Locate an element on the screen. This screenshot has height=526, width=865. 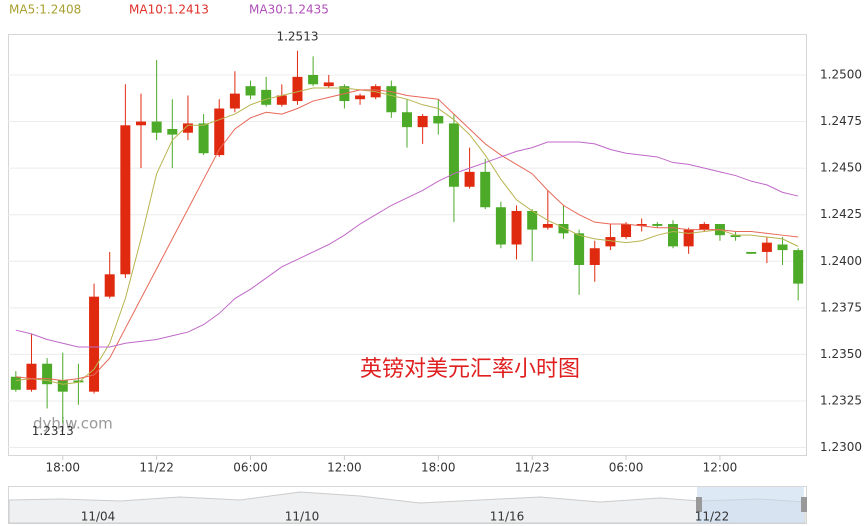
y-tick-label: 1.2425 is located at coordinates (841, 214).